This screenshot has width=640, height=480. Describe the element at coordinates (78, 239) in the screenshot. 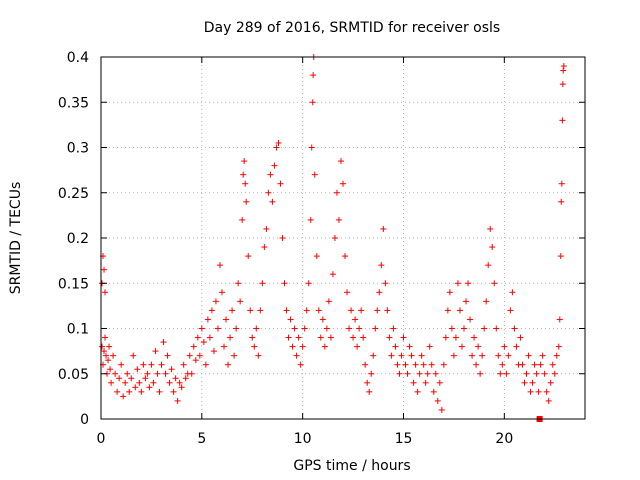

I see `y-tick-label: 0.2` at that location.